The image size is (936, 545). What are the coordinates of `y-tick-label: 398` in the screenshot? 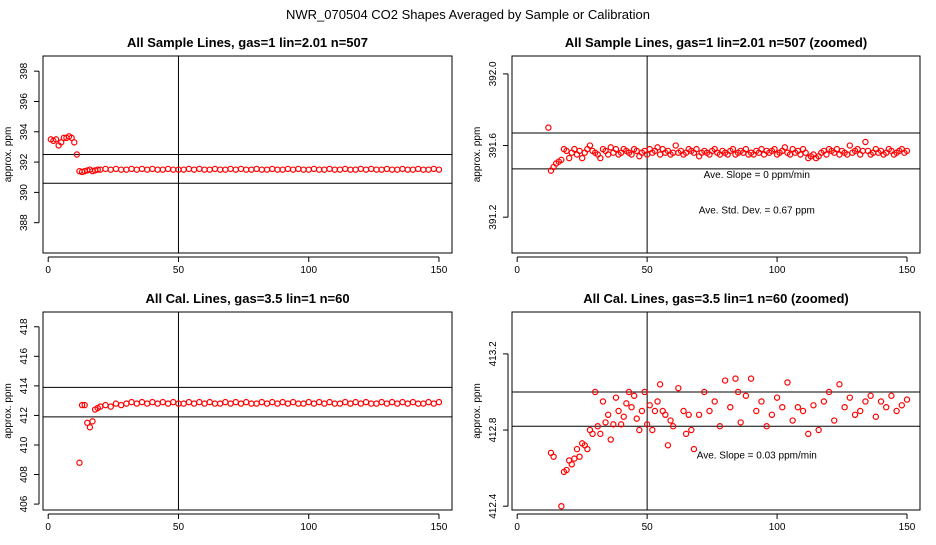 It's located at (24, 70).